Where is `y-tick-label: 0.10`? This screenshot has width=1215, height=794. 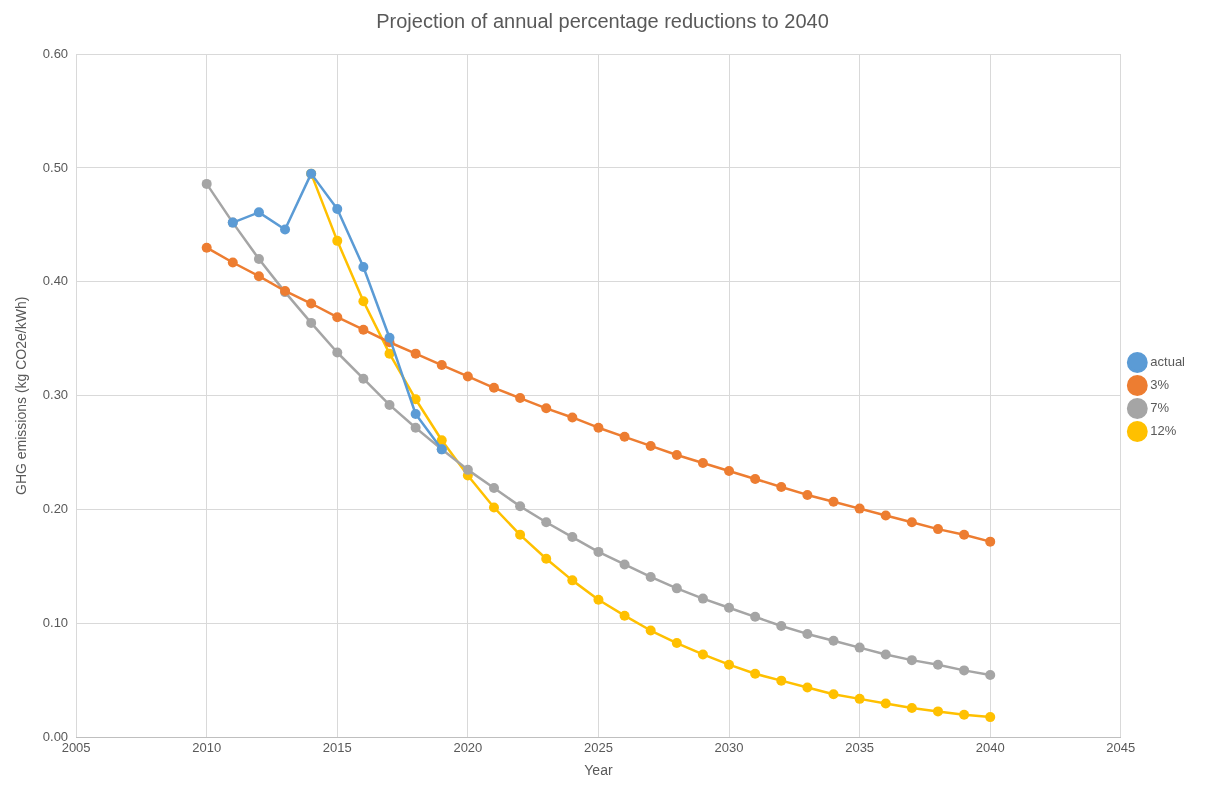
y-tick-label: 0.10 is located at coordinates (55, 623).